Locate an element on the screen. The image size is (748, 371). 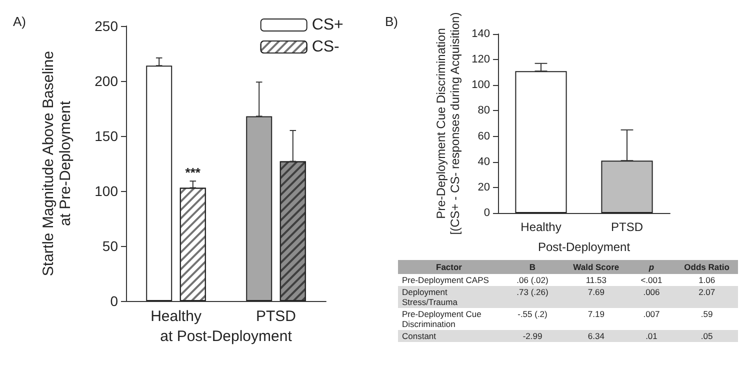
y-axis-title: Startle Magnitude Above Baseline at Pre-Deployment is located at coordinates (57, 163).